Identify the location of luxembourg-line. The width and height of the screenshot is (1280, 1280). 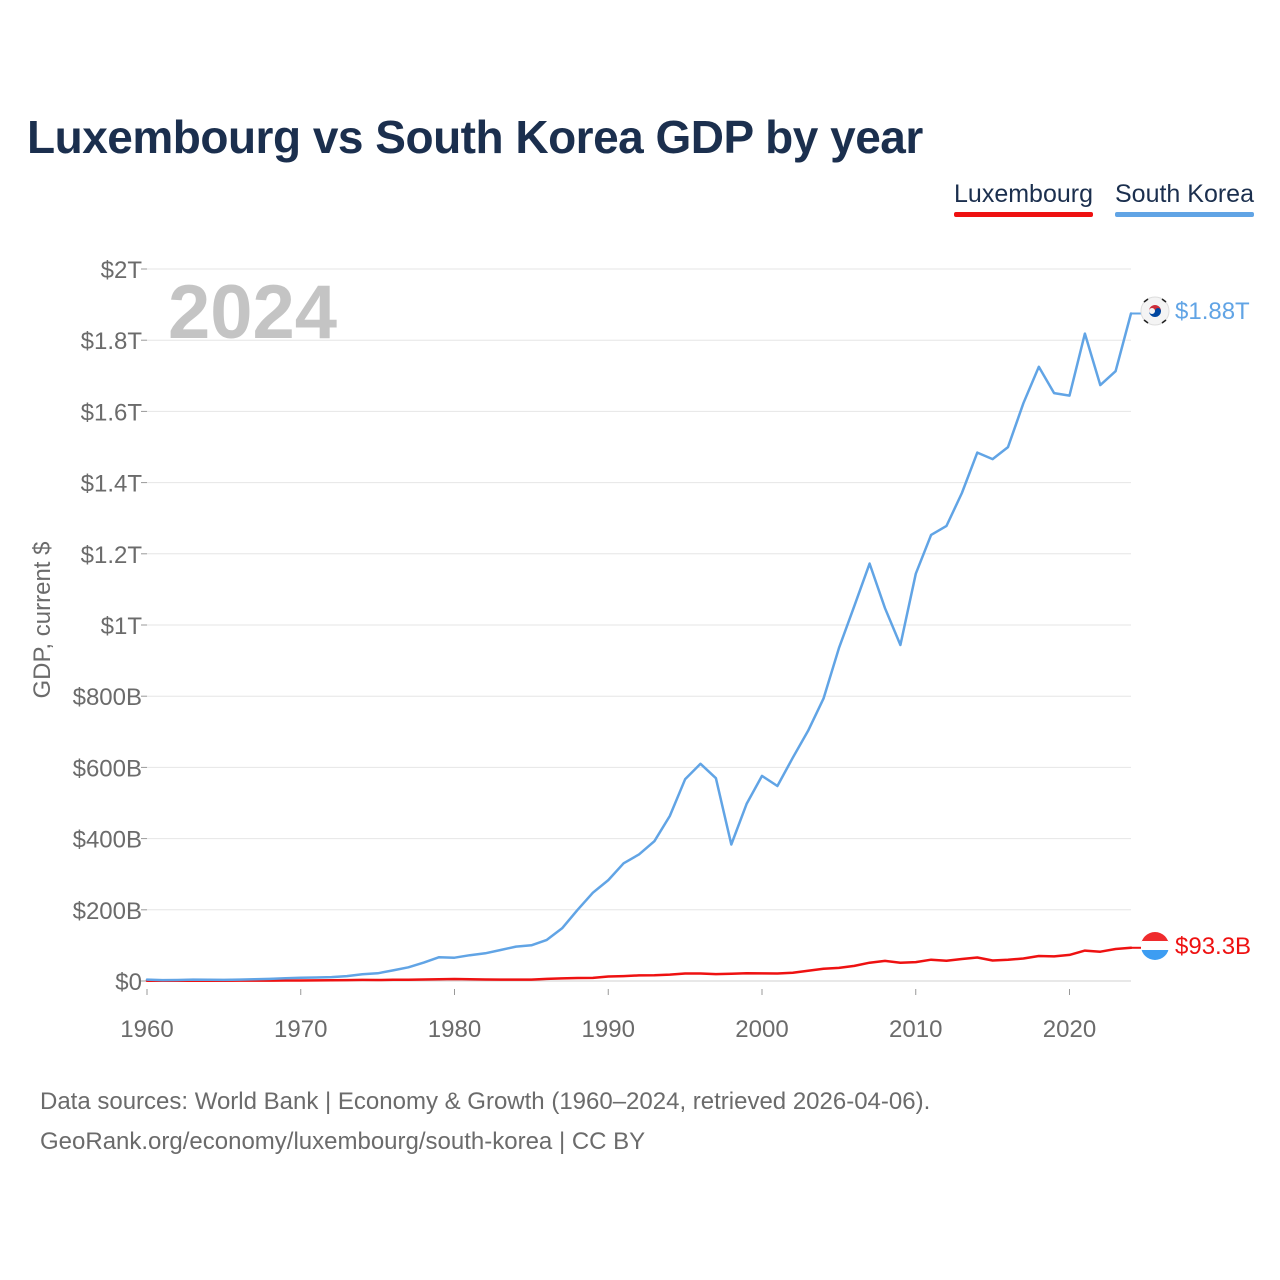
(639, 964).